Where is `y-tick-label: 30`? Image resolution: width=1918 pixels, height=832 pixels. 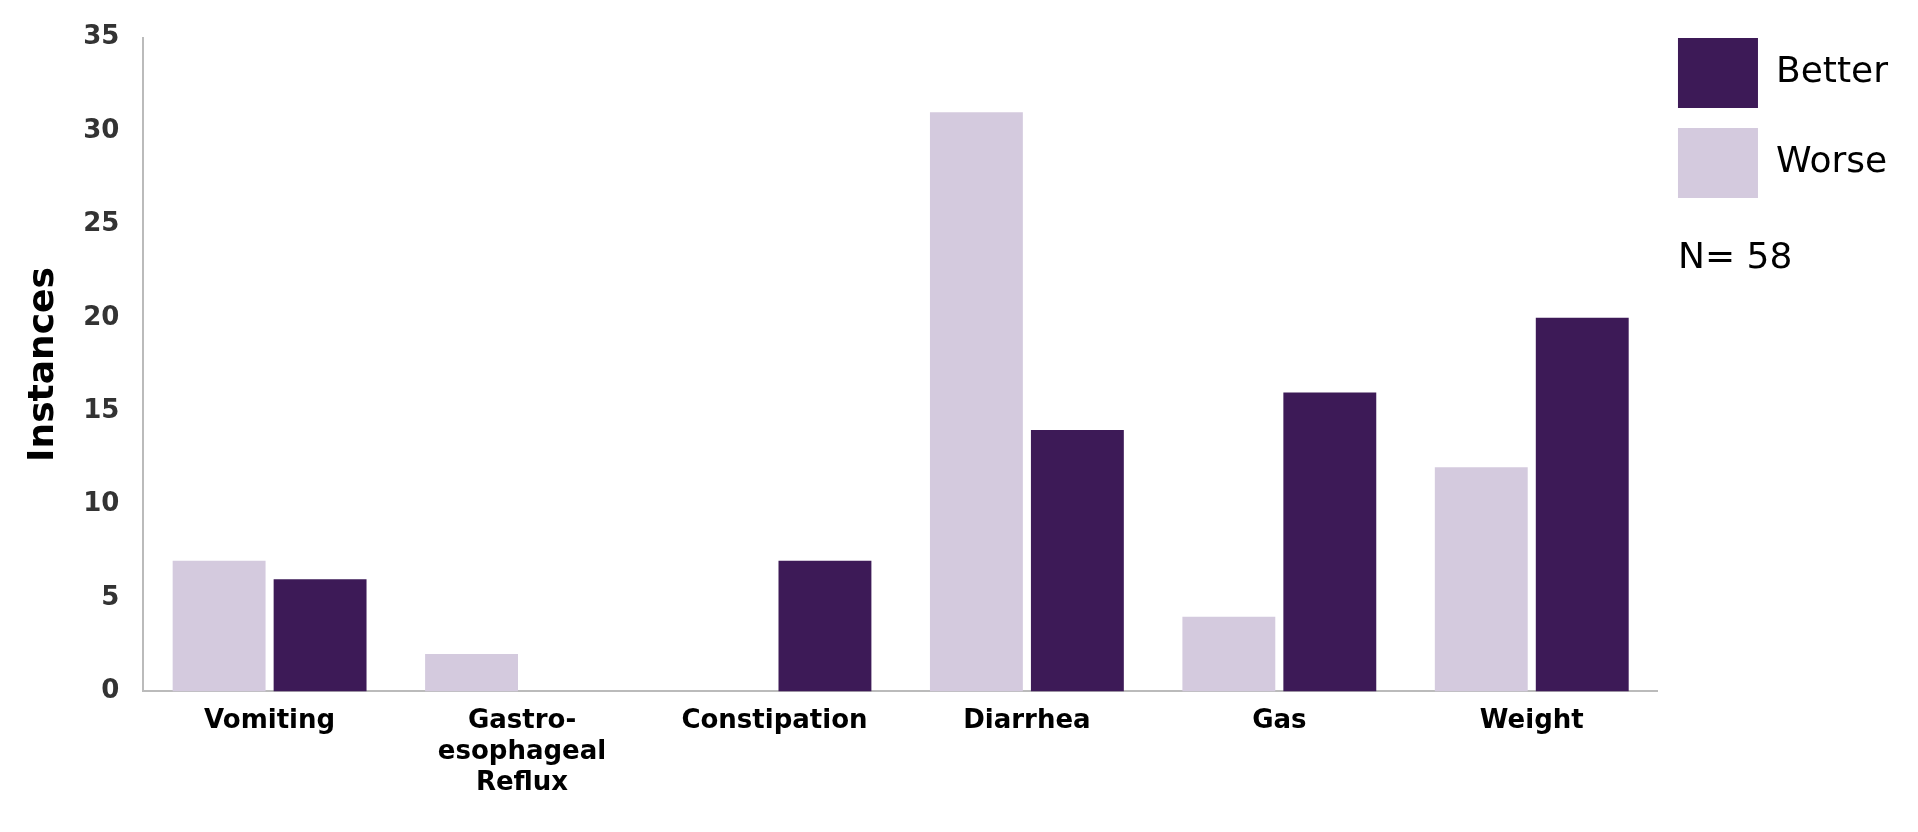 y-tick-label: 30 is located at coordinates (101, 128).